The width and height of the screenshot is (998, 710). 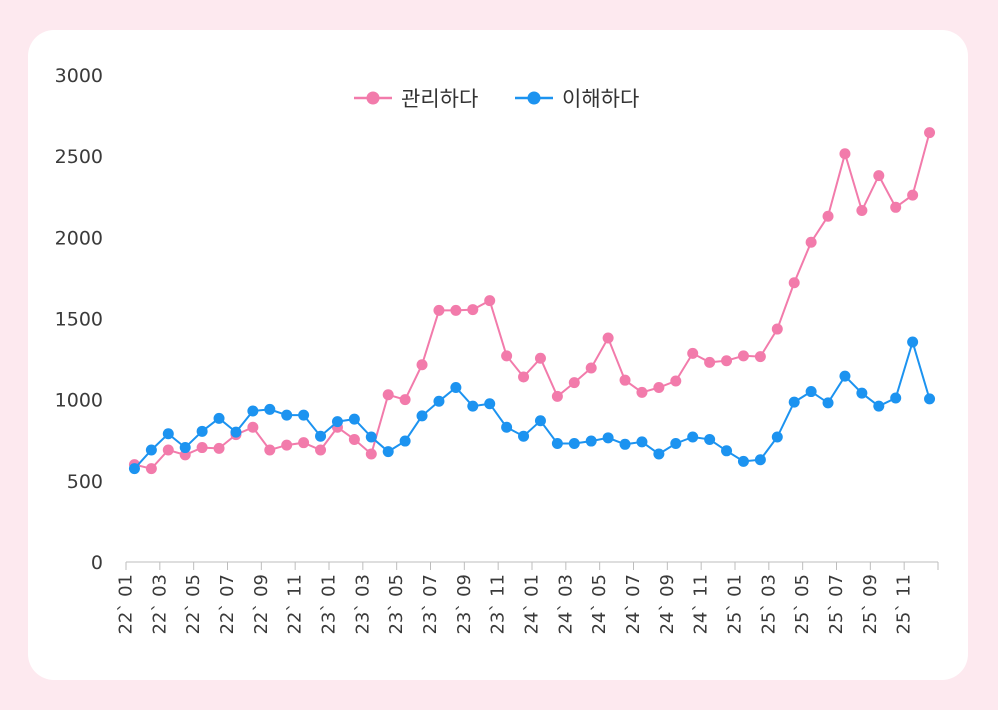 I want to click on legend-item-1: 관리하다, so click(x=416, y=99).